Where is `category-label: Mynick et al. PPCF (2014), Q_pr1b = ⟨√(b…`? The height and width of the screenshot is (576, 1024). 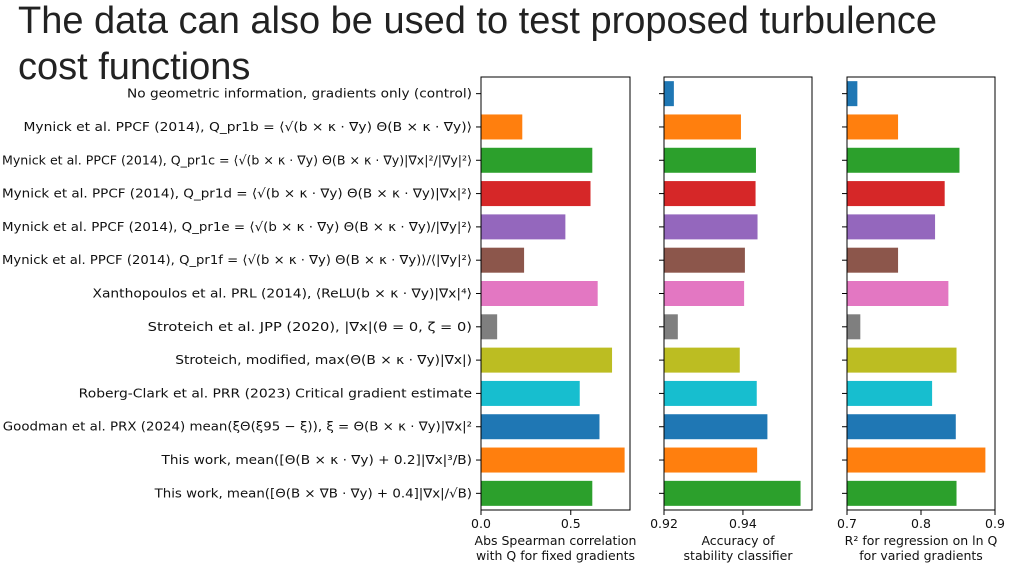 category-label: Mynick et al. PPCF (2014), Q_pr1b = ⟨√(b… is located at coordinates (248, 126).